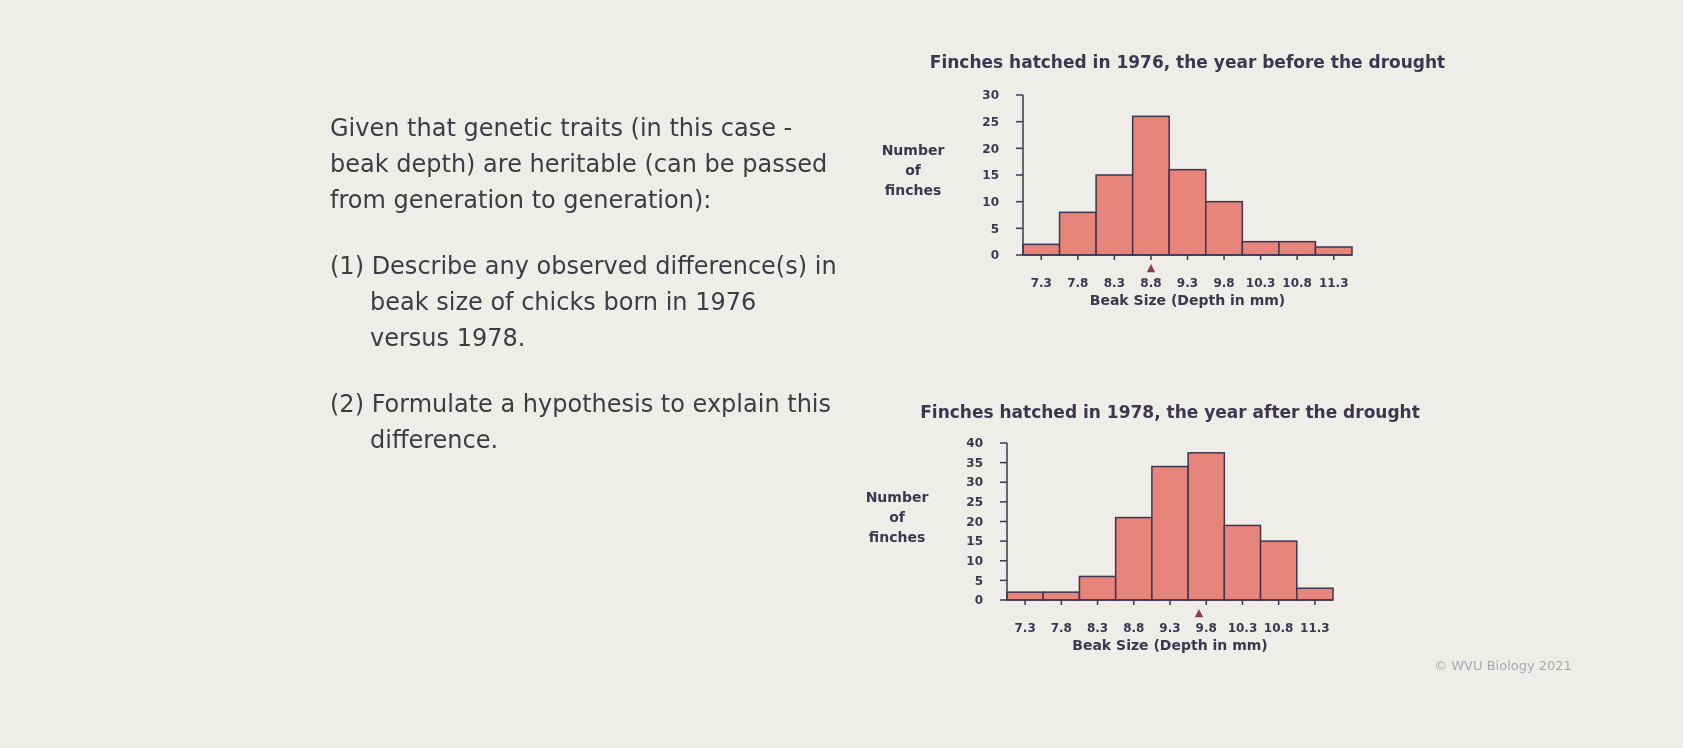 The image size is (1683, 748). Describe the element at coordinates (1170, 412) in the screenshot. I see `chart-title: Finches hatched in 1978, the year after the drought` at that location.